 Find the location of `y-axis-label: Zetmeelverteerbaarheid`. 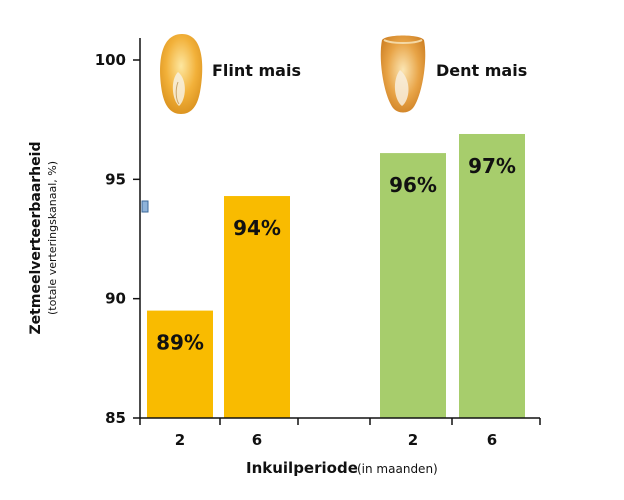

y-axis-label: Zetmeelverteerbaarheid is located at coordinates (36, 238).